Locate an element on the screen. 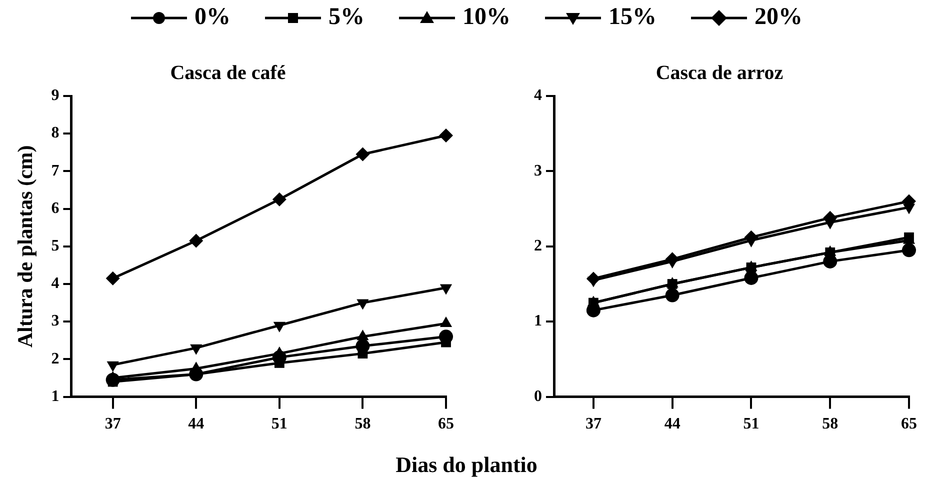 The height and width of the screenshot is (488, 933). legend-label: 5% is located at coordinates (346, 17).